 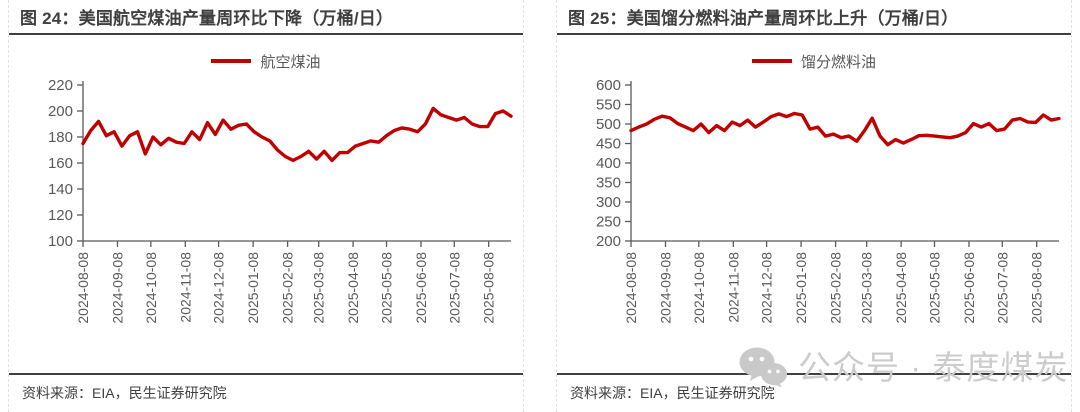 What do you see at coordinates (266, 17) in the screenshot?
I see `figure-24-title: 图 24：美国航空煤油产量周环比下降（万桶/日）` at bounding box center [266, 17].